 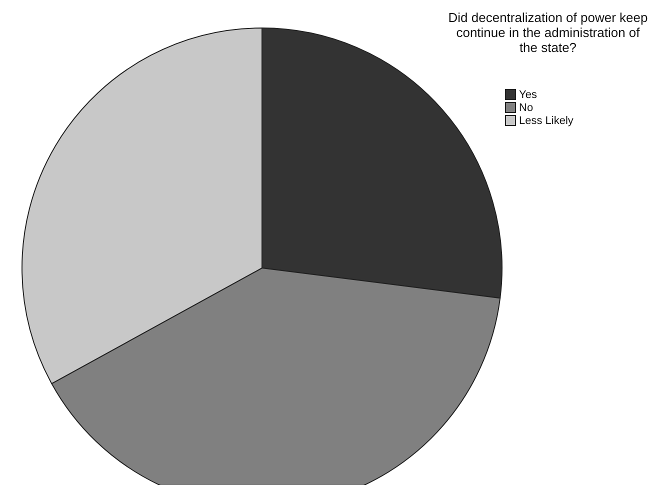 I want to click on chart-title: Did decentralization of power keep continue in the administration of the state?, so click(x=548, y=32).